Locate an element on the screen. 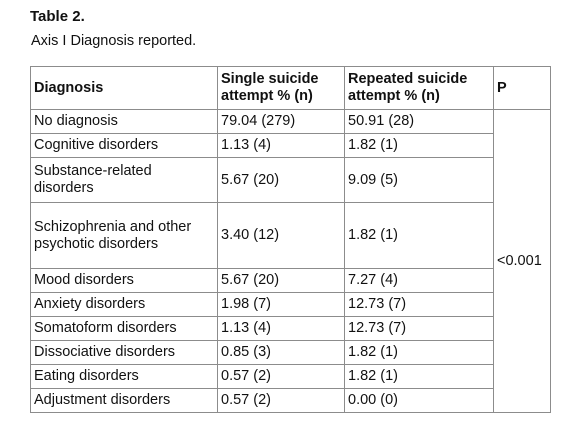 Image resolution: width=580 pixels, height=427 pixels. header-repeated-attempt: Repeated suicide attempt % (n) is located at coordinates (419, 88).